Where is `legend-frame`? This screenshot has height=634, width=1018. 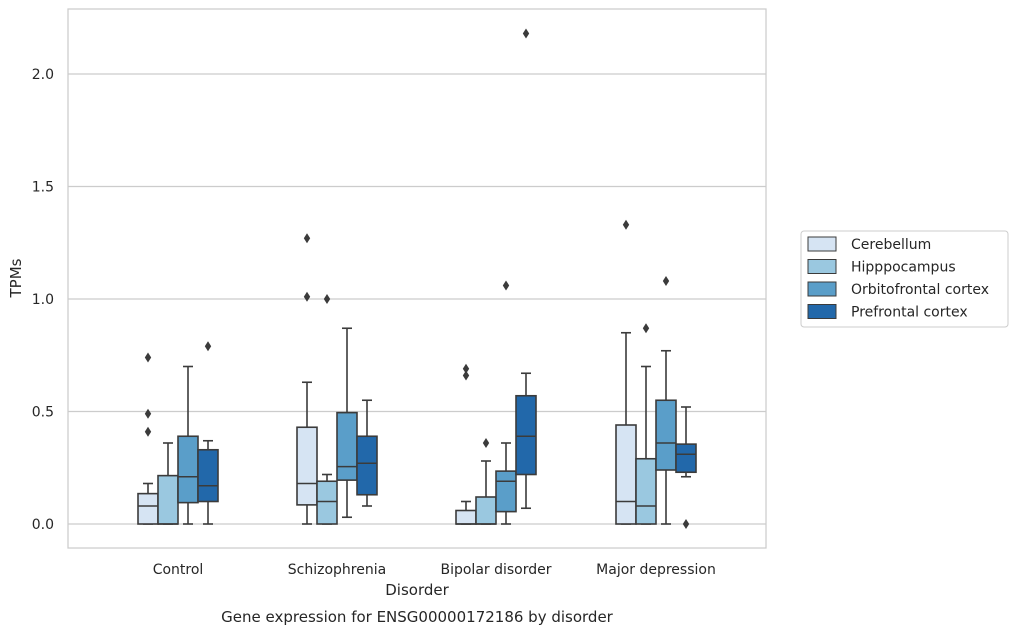
legend-frame is located at coordinates (904, 279).